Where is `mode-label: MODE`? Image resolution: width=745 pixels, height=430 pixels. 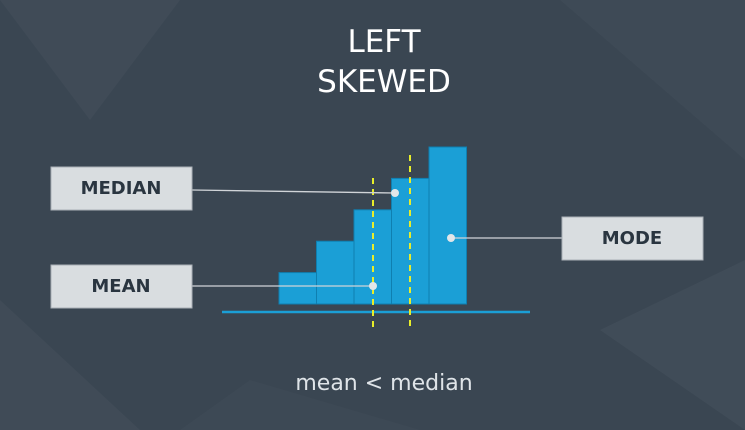
mode-label: MODE is located at coordinates (632, 238).